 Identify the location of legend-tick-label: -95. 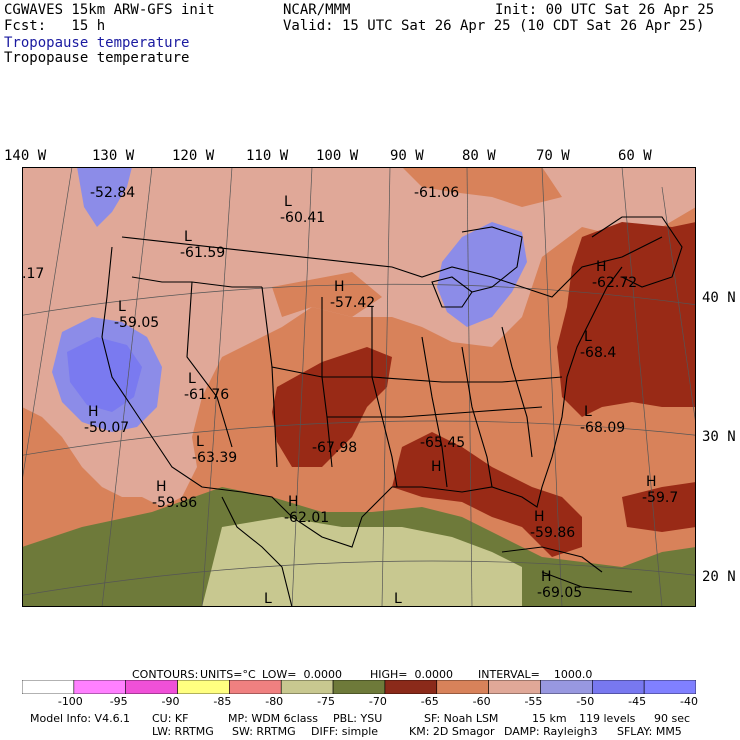
(118, 701).